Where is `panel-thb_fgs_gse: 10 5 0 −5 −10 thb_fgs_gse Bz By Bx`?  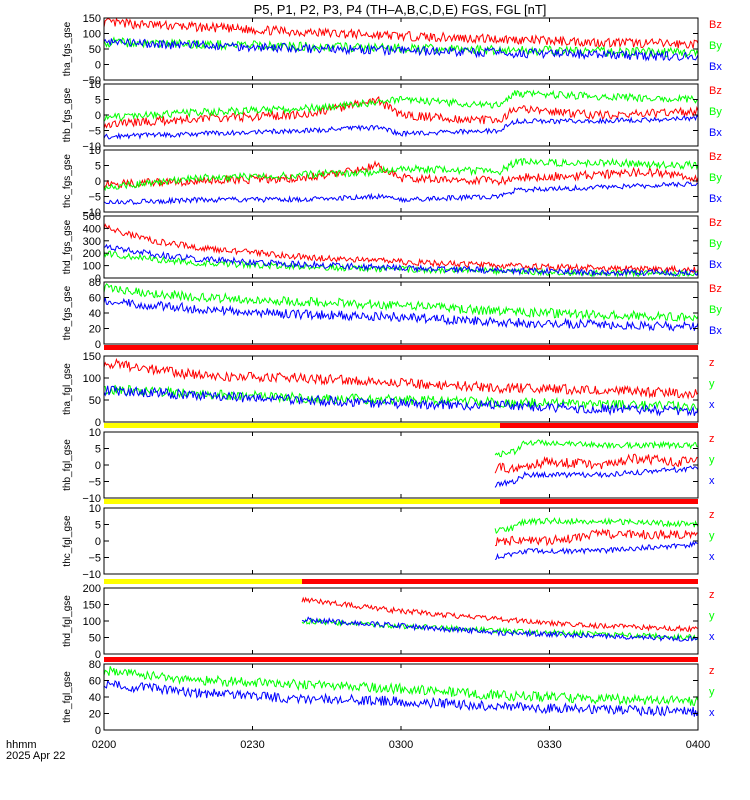
panel-thb_fgs_gse: 10 5 0 −5 −10 thb_fgs_gse Bz By Bx is located at coordinates (392, 116).